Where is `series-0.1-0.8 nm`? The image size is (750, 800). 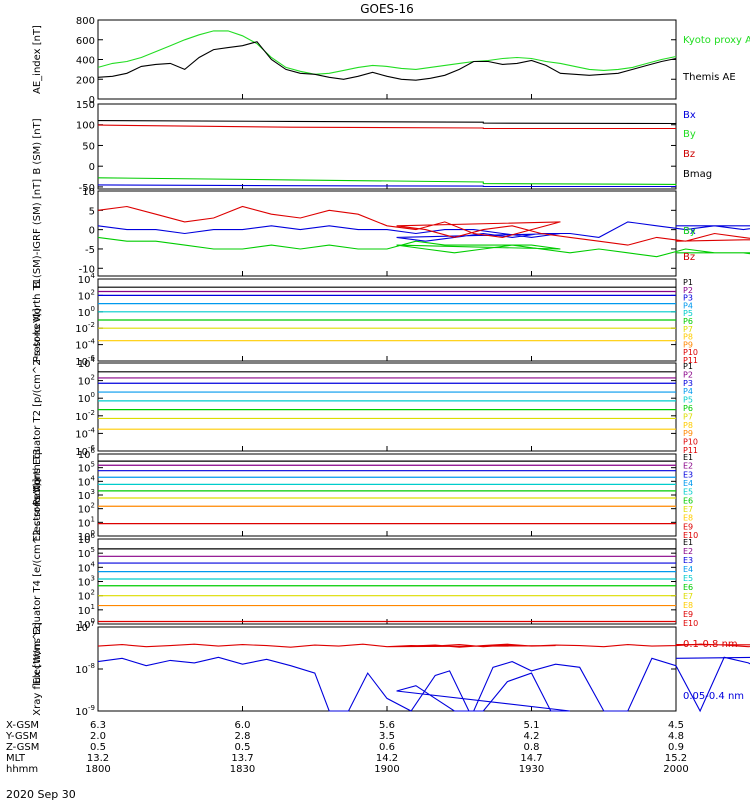
series-0.1-0.8 nm is located at coordinates (423, 645).